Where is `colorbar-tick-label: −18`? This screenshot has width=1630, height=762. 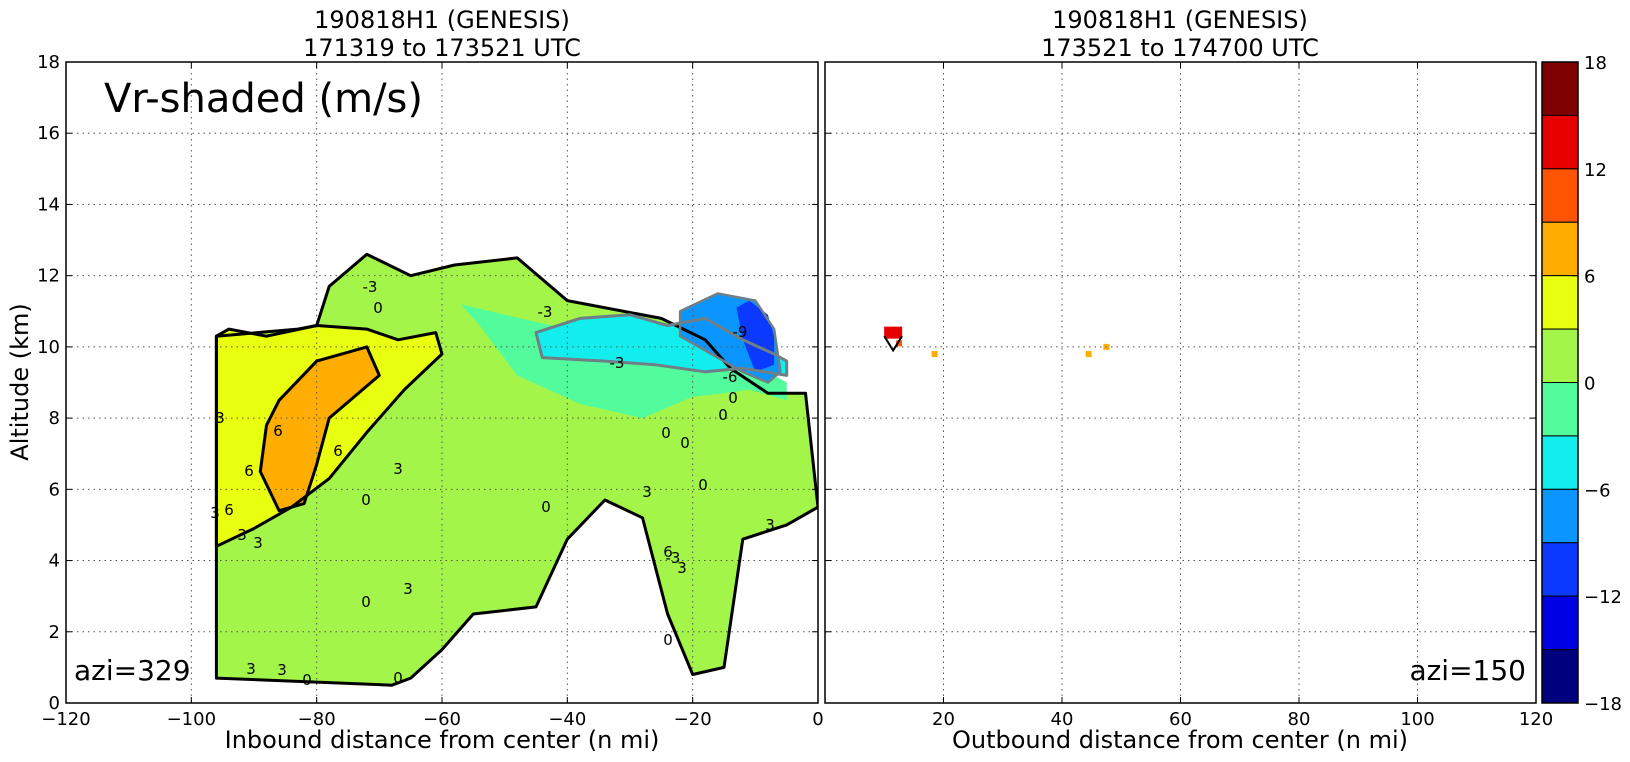
colorbar-tick-label: −18 is located at coordinates (1603, 704).